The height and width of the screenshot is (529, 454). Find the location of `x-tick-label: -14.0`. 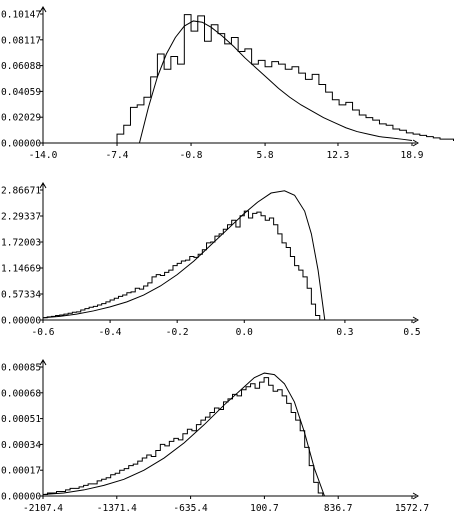

x-tick-label: -14.0 is located at coordinates (43, 155).